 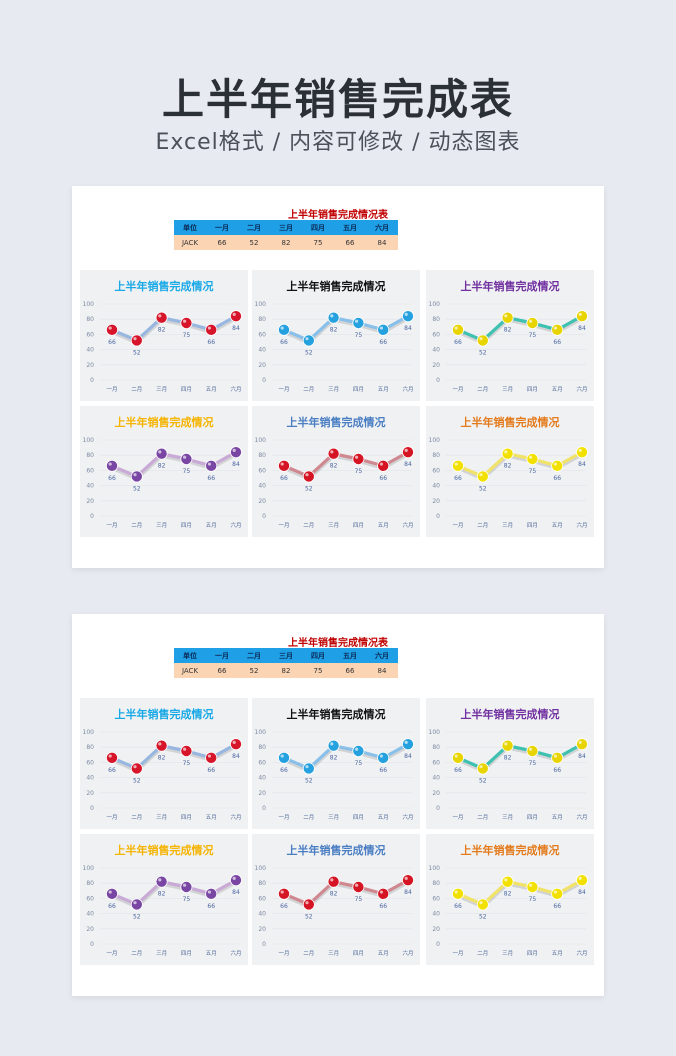 I want to click on x-tick-label: 二月, so click(x=308, y=389).